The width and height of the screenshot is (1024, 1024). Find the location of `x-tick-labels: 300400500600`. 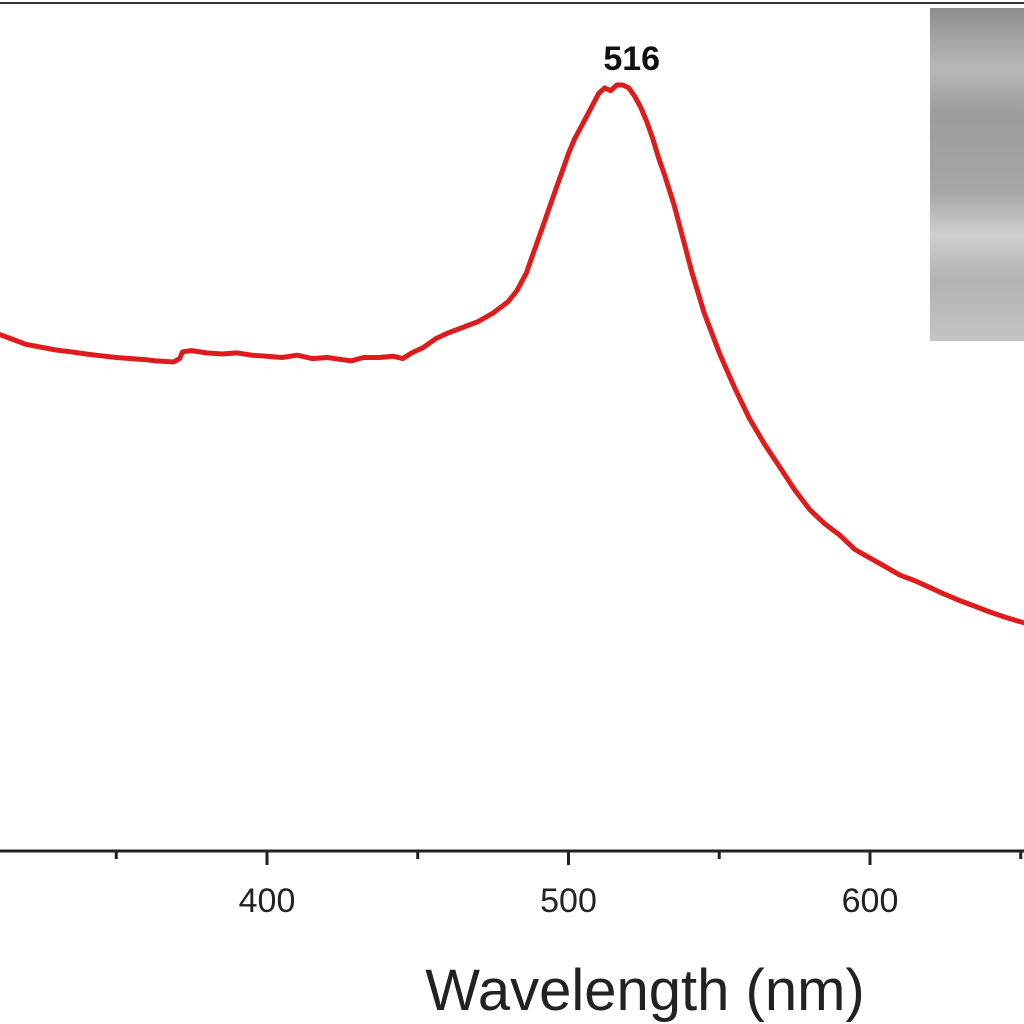

x-tick-labels: 300400500600 is located at coordinates (569, 901).